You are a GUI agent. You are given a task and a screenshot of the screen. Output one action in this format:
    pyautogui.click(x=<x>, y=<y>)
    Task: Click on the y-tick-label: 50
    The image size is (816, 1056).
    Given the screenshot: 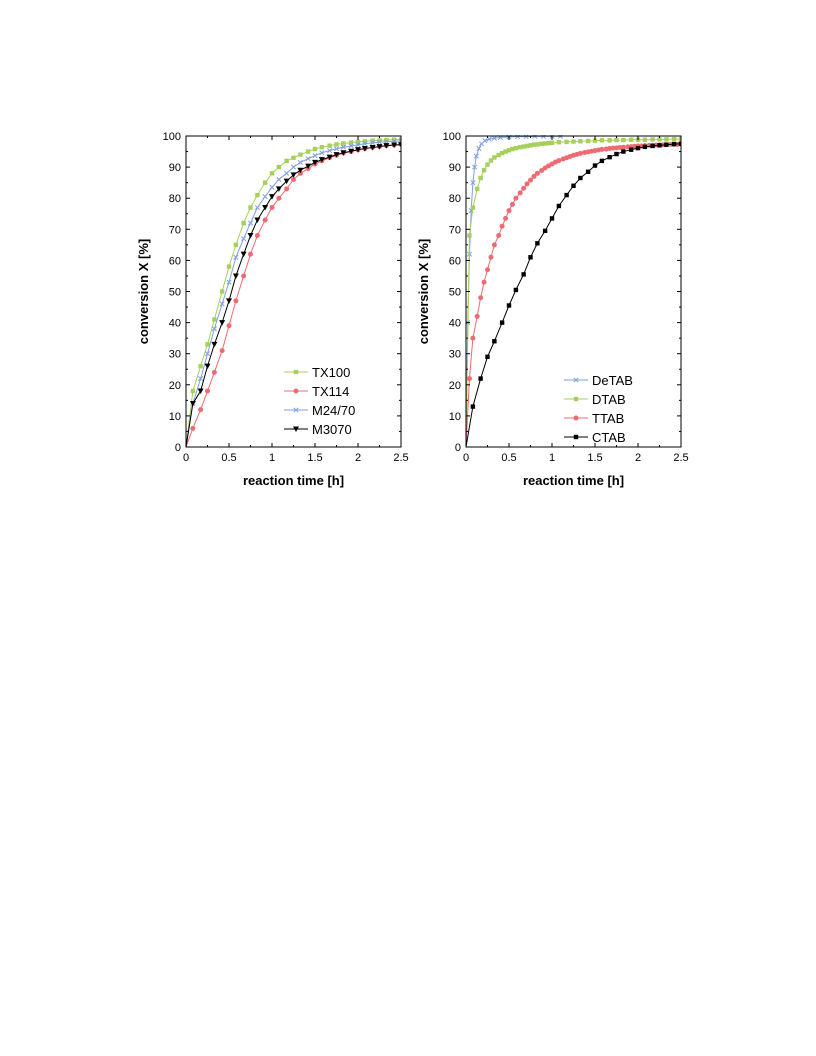 What is the action you would take?
    pyautogui.click(x=455, y=293)
    